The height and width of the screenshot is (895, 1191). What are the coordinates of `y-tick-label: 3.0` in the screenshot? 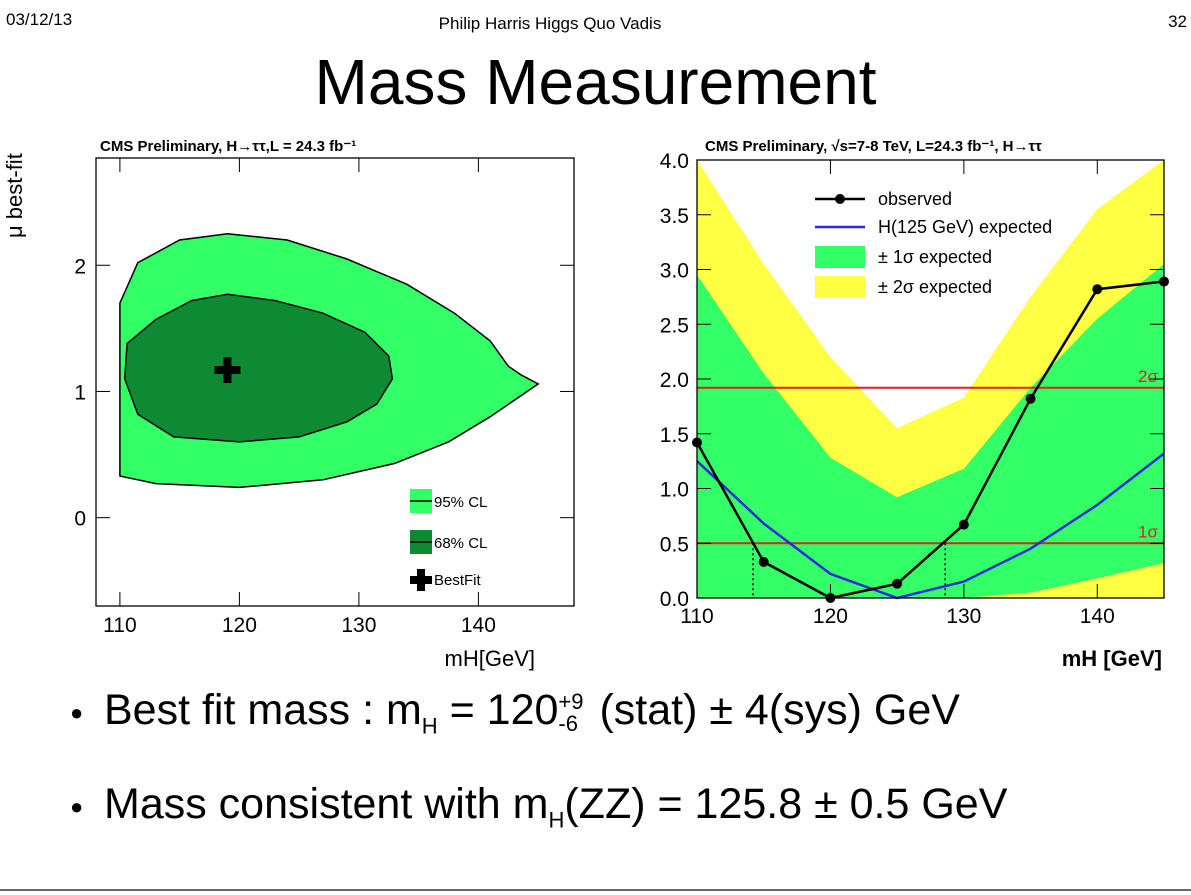 It's located at (674, 271).